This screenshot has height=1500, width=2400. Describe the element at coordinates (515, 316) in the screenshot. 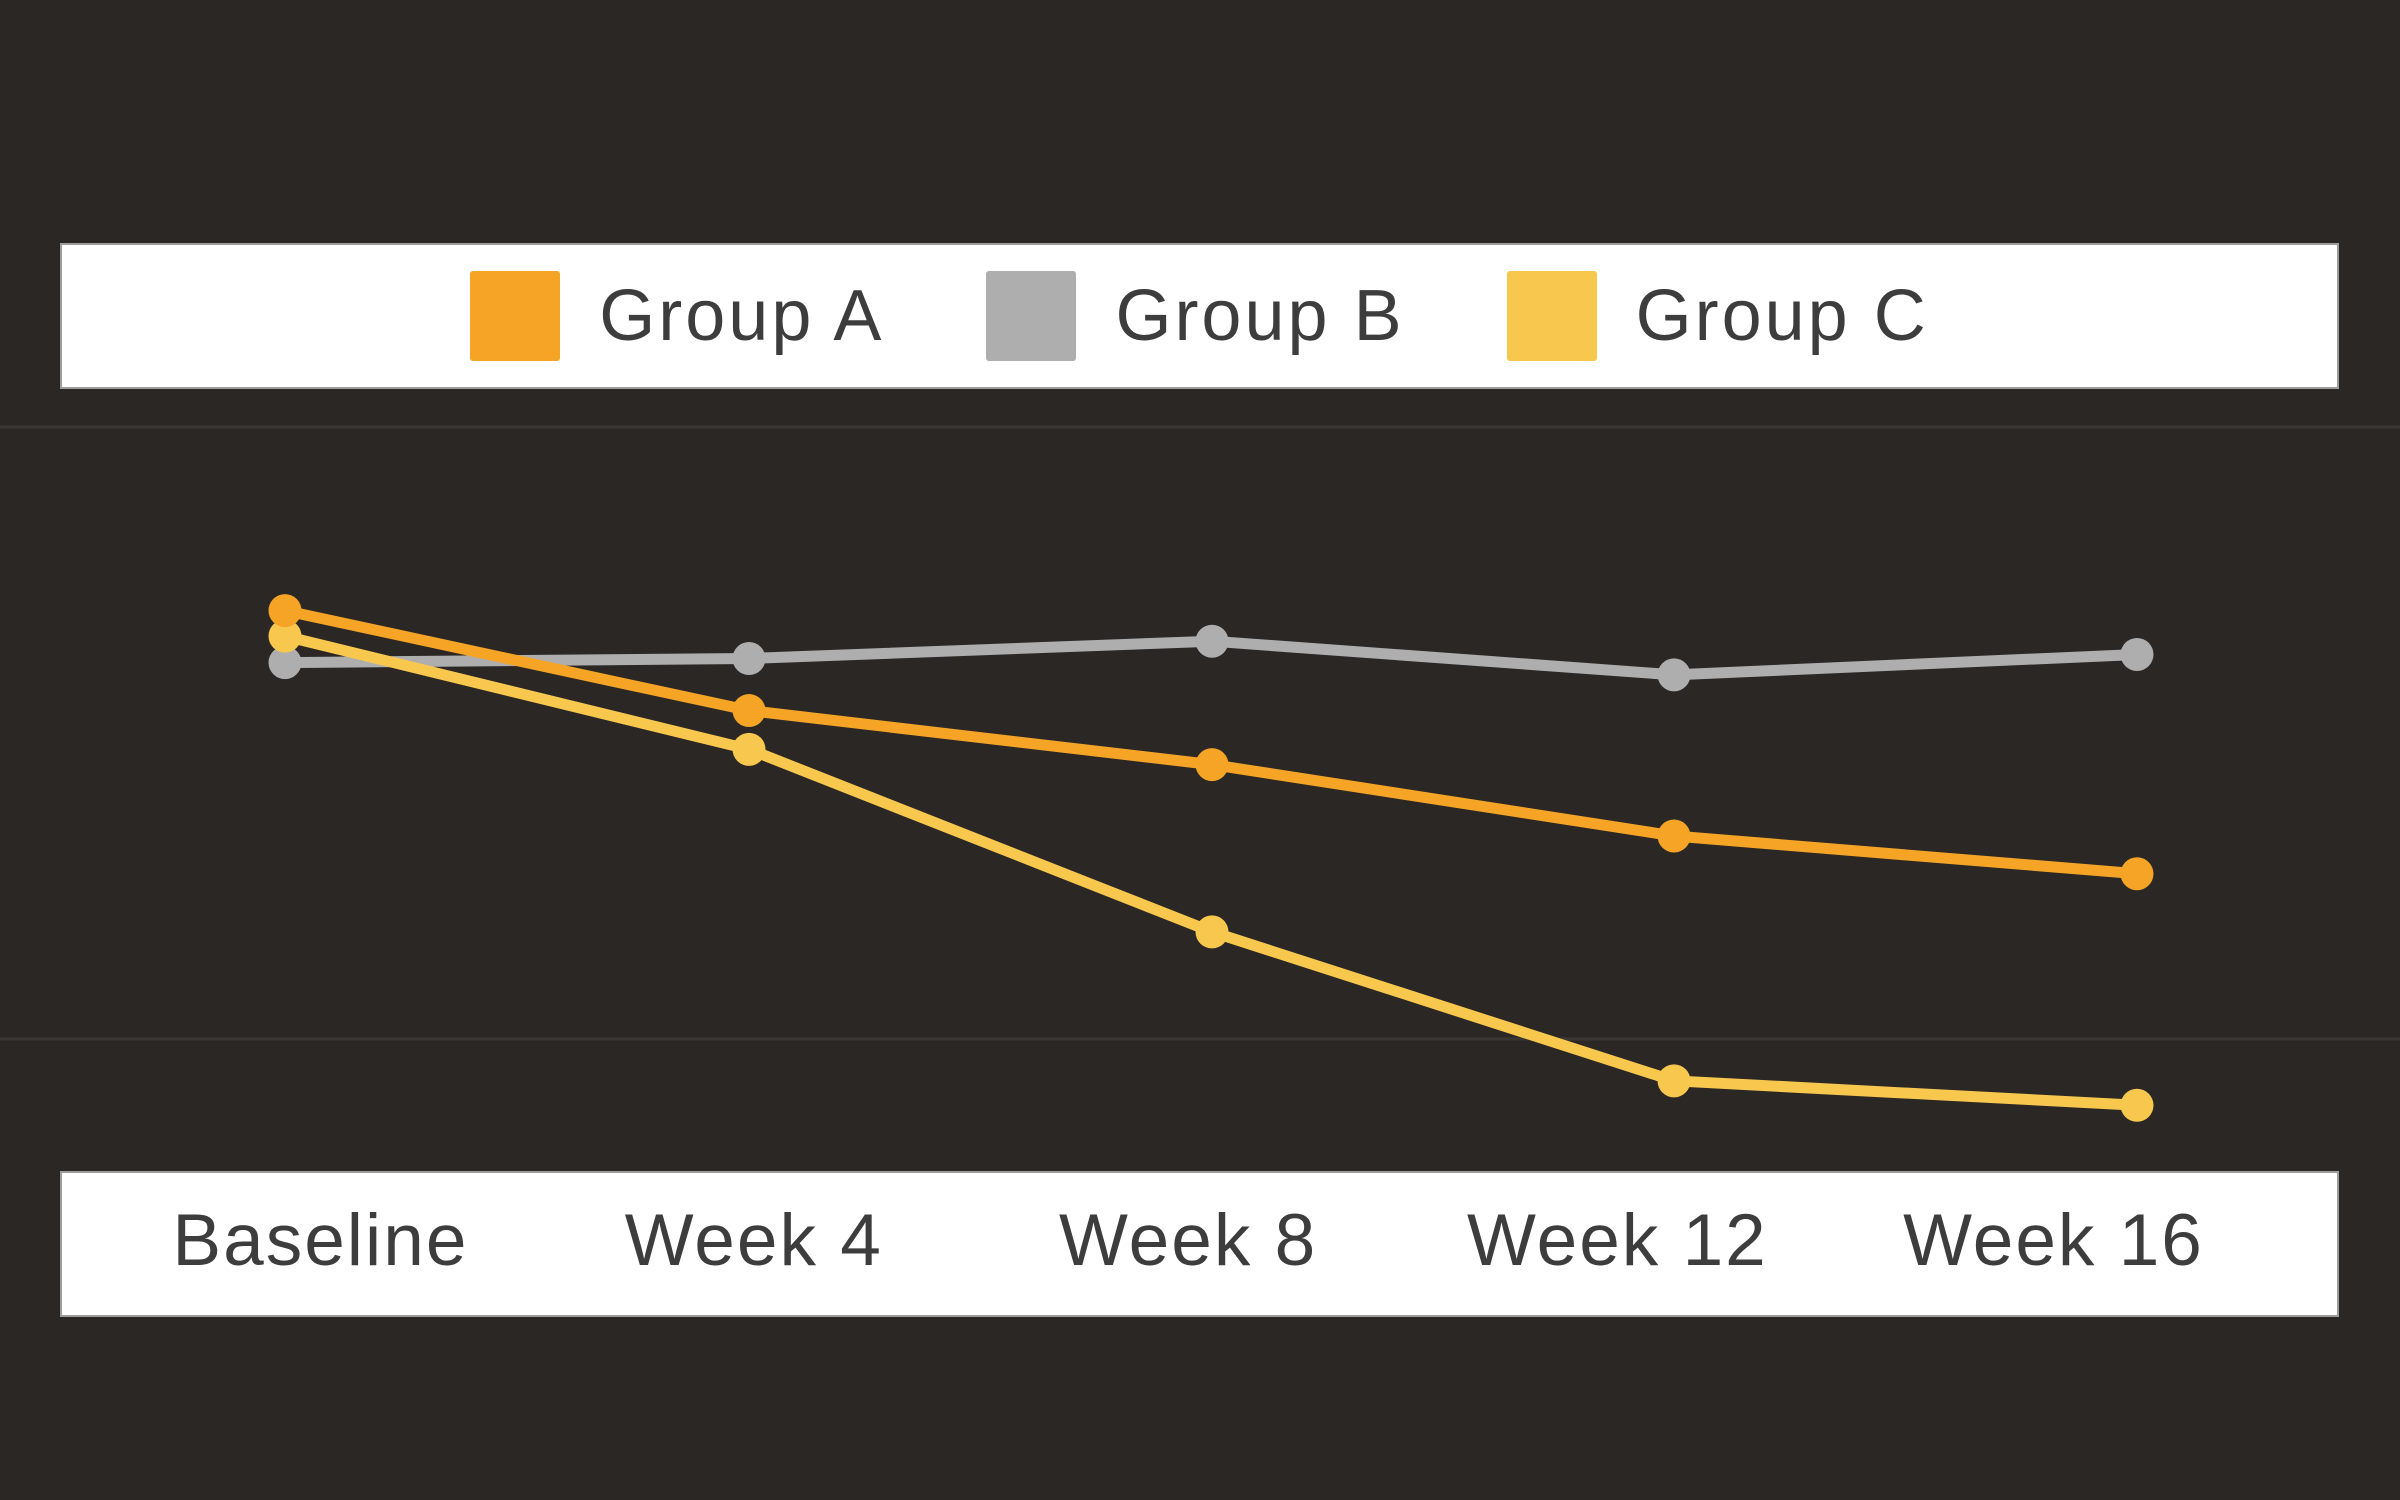

I see `group-a-swatch-icon` at that location.